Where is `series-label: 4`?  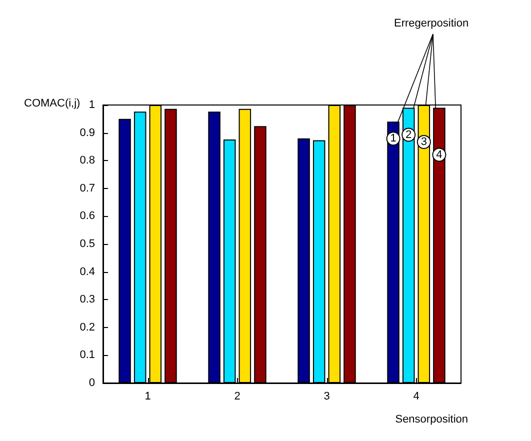 series-label: 4 is located at coordinates (439, 154).